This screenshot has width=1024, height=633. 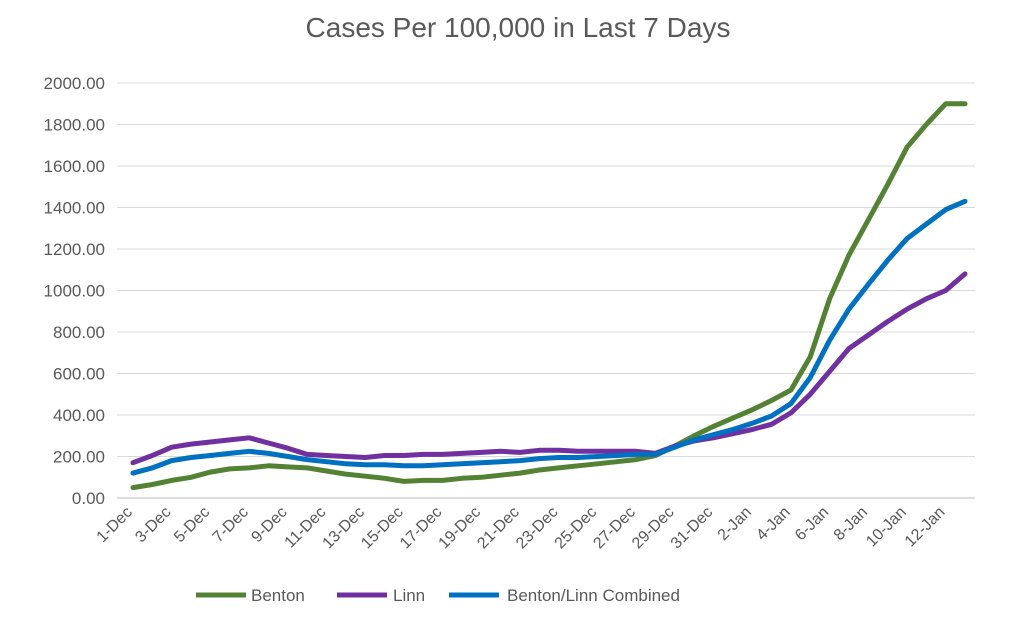 What do you see at coordinates (250, 595) in the screenshot?
I see `legend-item-benton: Benton` at bounding box center [250, 595].